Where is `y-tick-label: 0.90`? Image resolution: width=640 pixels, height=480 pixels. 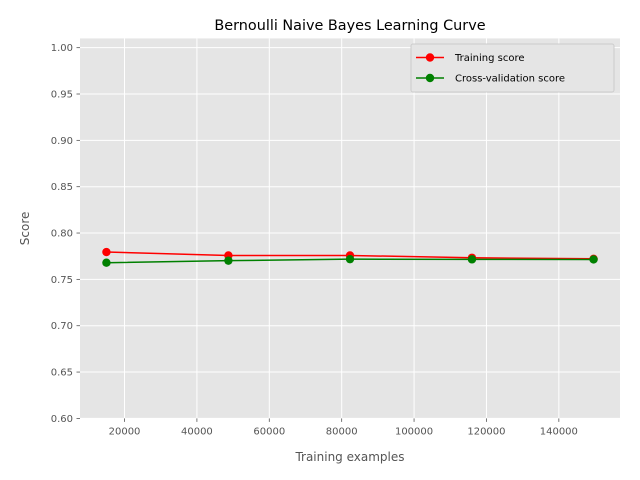
y-tick-label: 0.90 is located at coordinates (62, 141).